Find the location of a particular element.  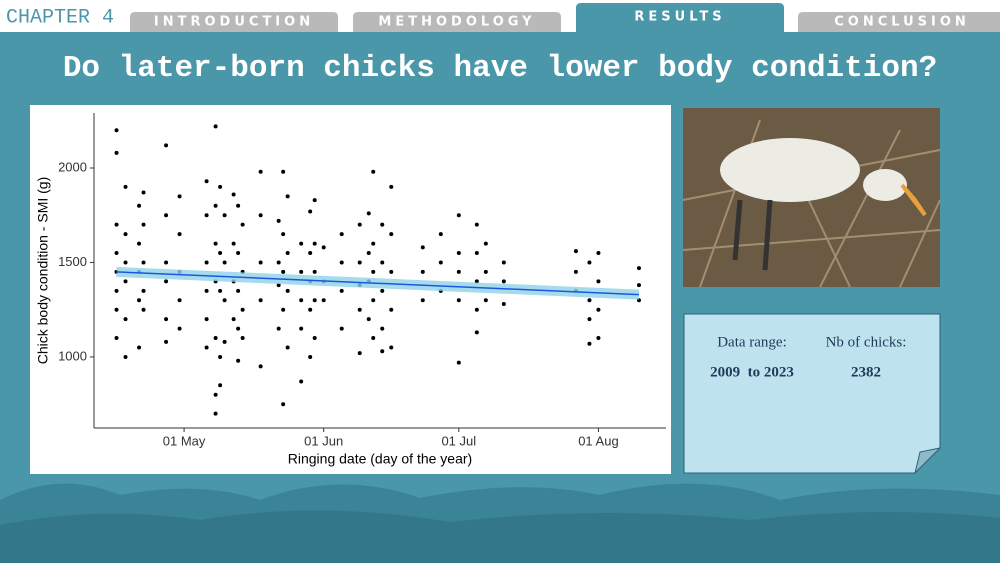

tab-label: INTRODUCTION is located at coordinates (234, 22).